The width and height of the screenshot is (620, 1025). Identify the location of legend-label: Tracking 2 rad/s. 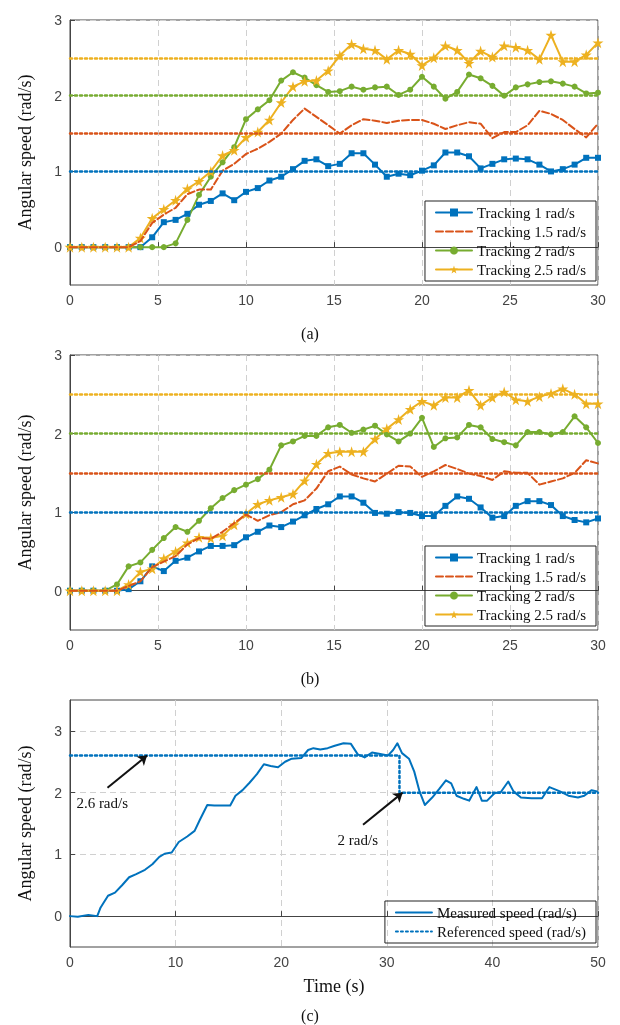
(525, 595).